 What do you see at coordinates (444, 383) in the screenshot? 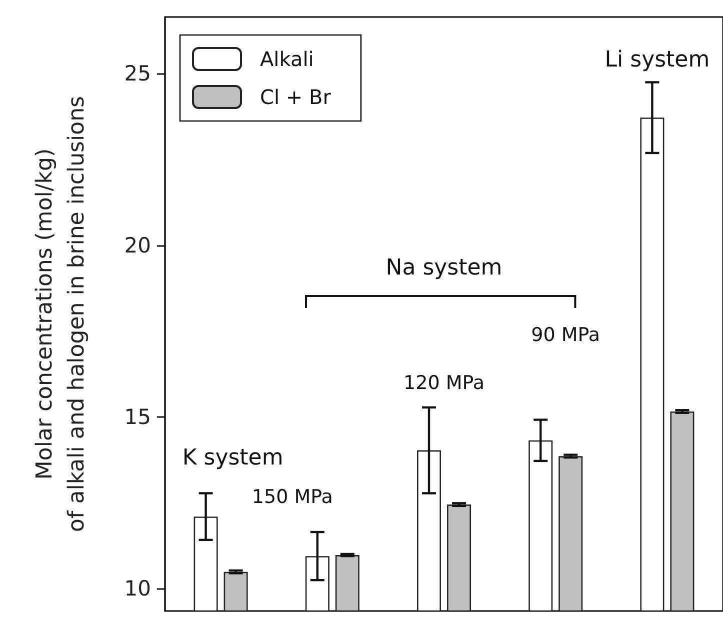
I see `annotation: 120 MPa` at bounding box center [444, 383].